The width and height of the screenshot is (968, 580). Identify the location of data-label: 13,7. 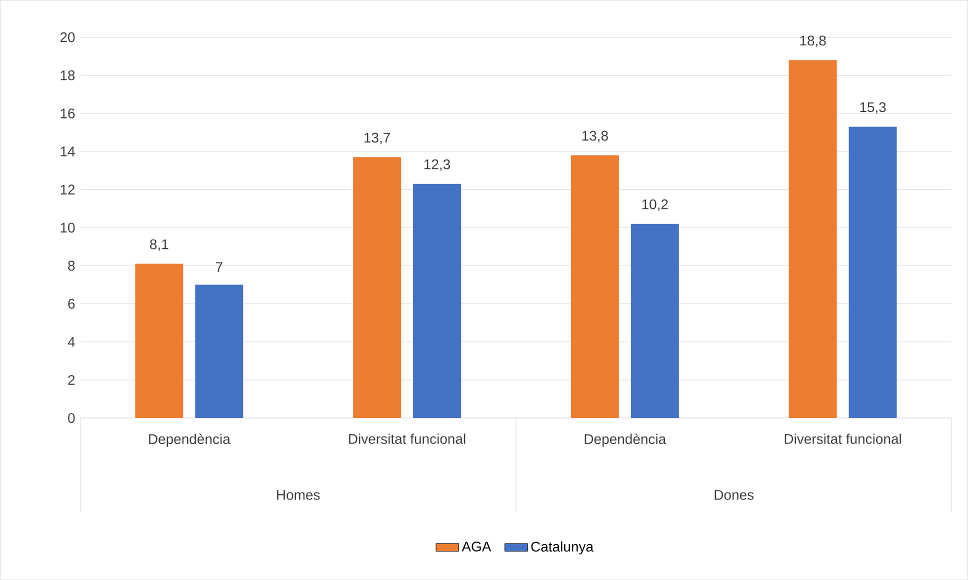
(377, 138).